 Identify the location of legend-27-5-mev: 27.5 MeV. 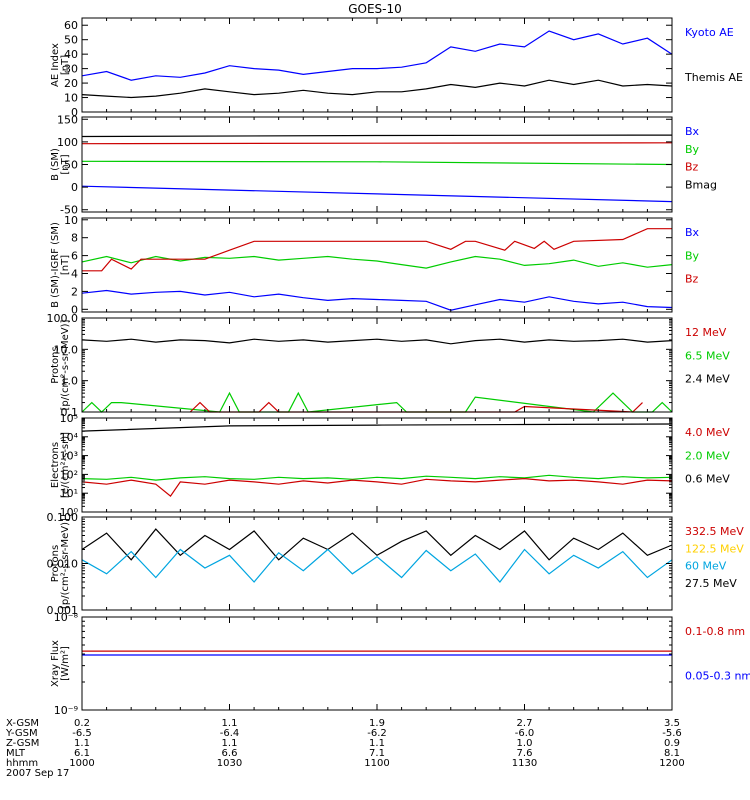
(711, 583).